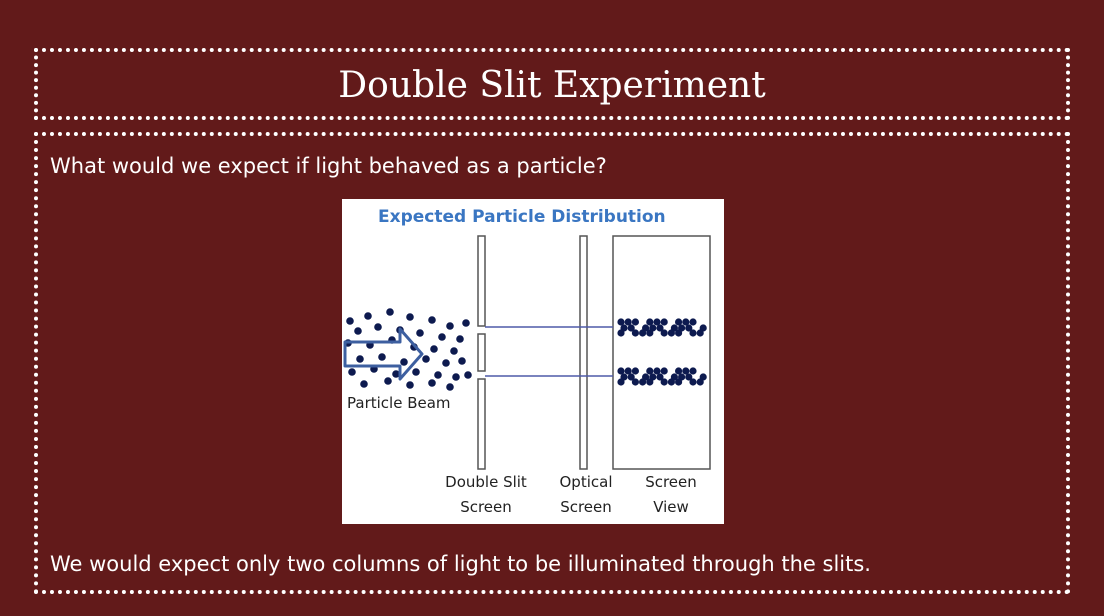  Describe the element at coordinates (671, 482) in the screenshot. I see `screen-view-label-line1: Screen` at that location.